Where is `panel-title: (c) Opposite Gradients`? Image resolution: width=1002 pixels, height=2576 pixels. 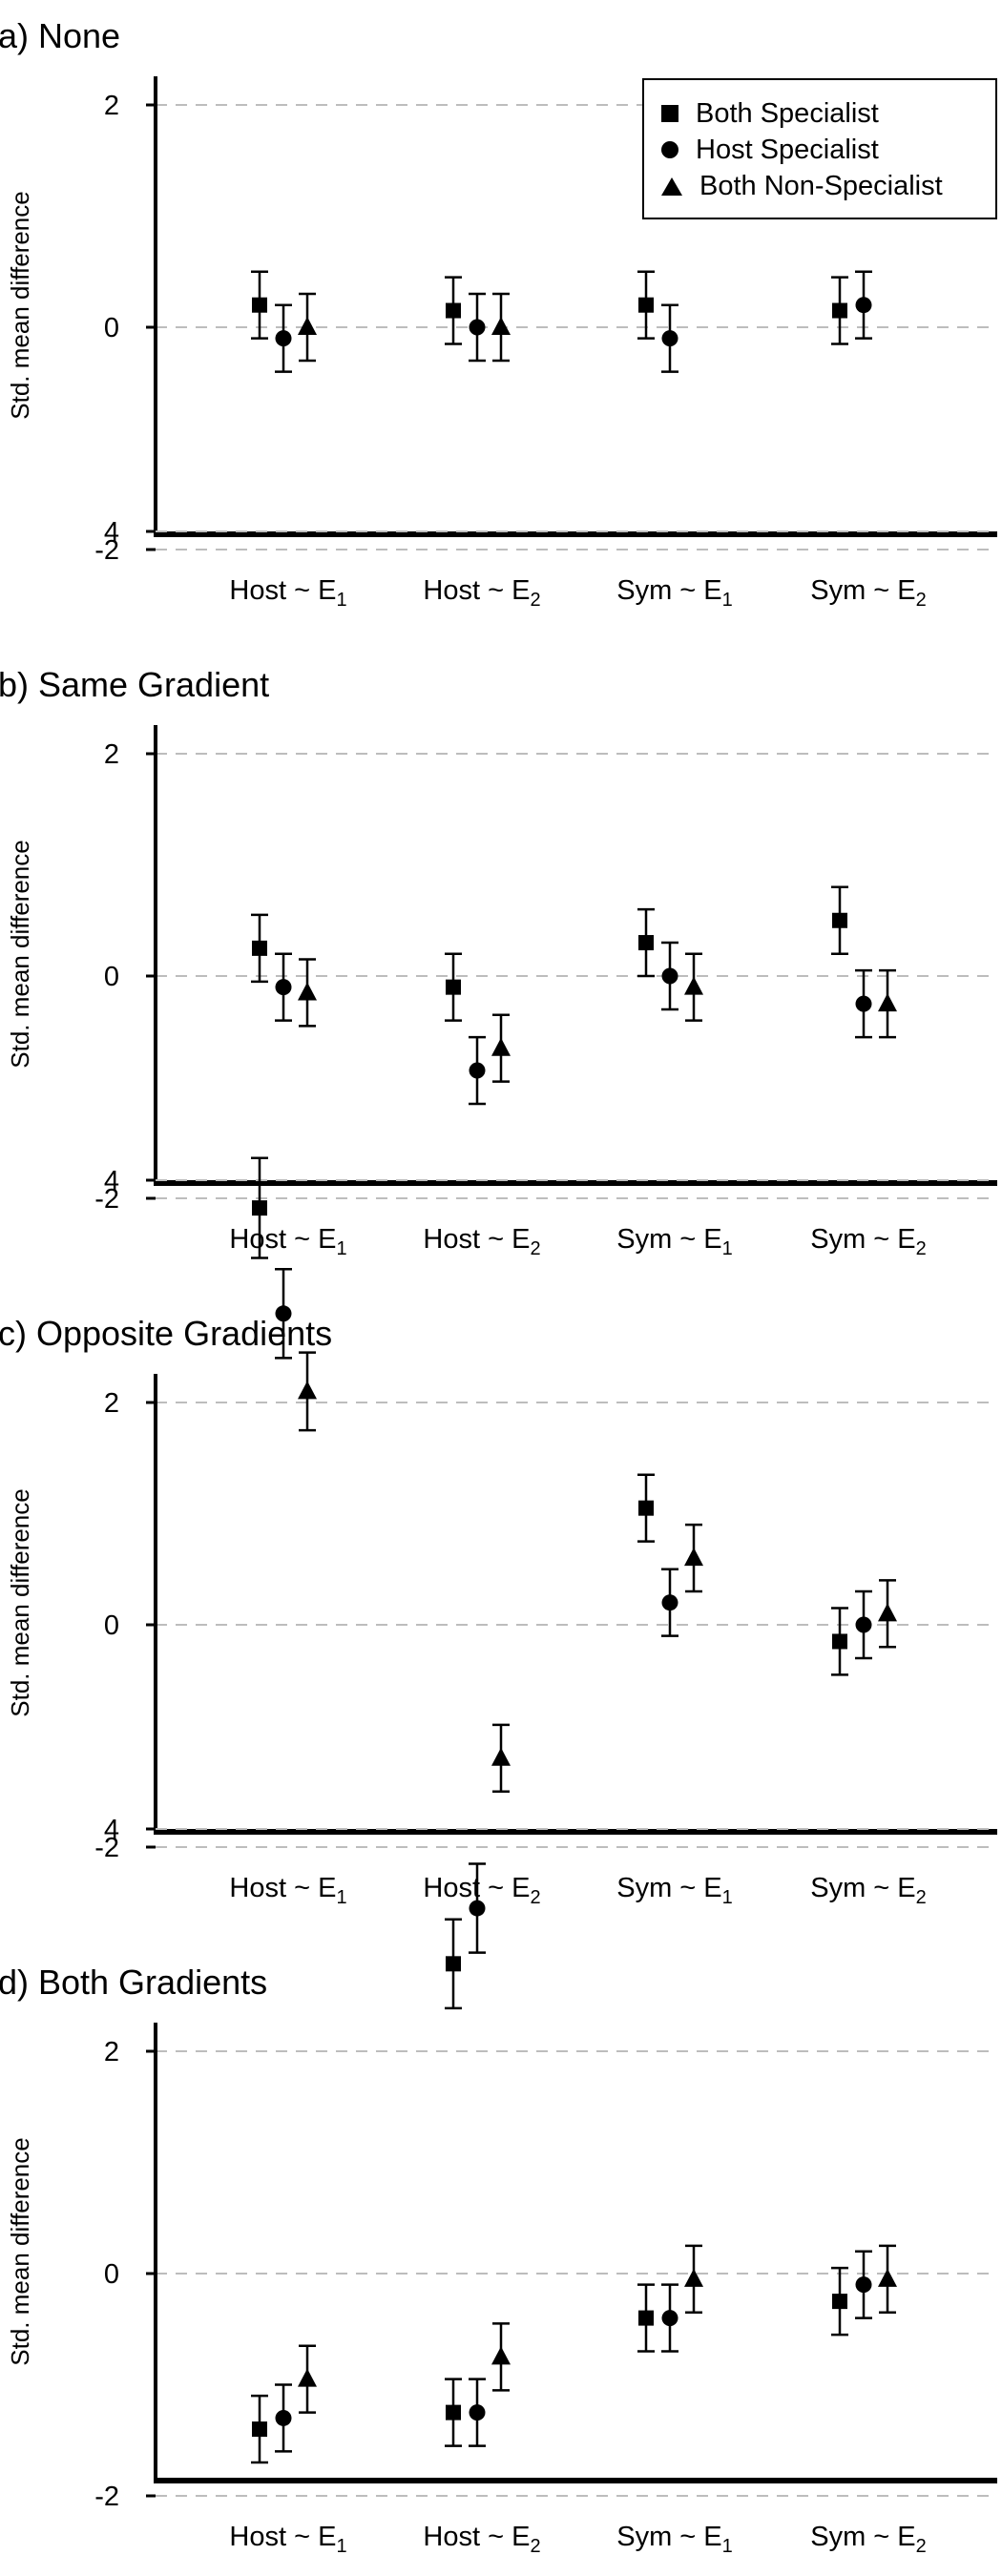
panel-title: (c) Opposite Gradients is located at coordinates (166, 1333).